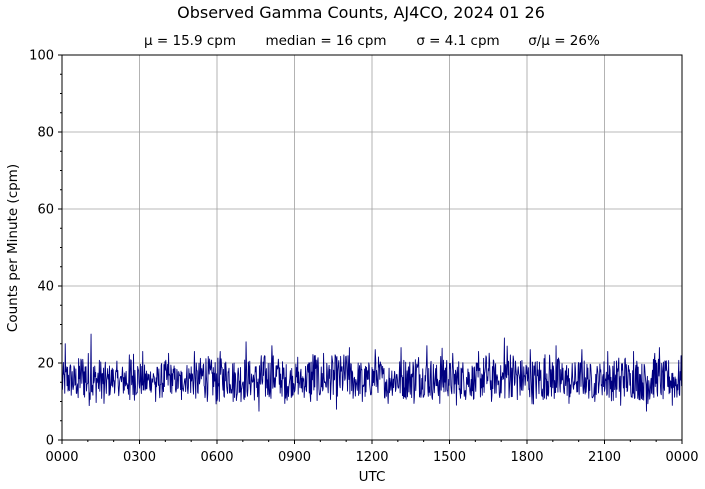 This screenshot has height=489, width=705. Describe the element at coordinates (564, 41) in the screenshot. I see `stat-cv: σ/μ = 26%` at that location.